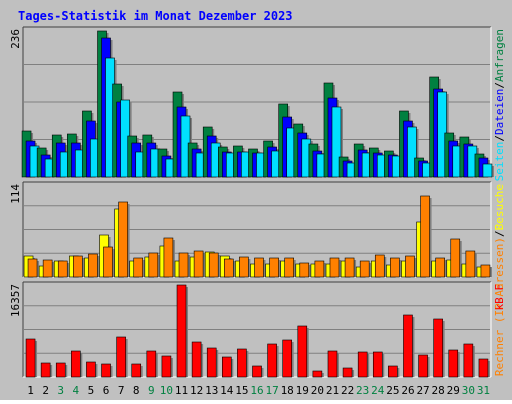 This screenshot has height=404, width=512. I want to click on legend-item-2: Rechner (IP-Adressen), so click(499, 306).